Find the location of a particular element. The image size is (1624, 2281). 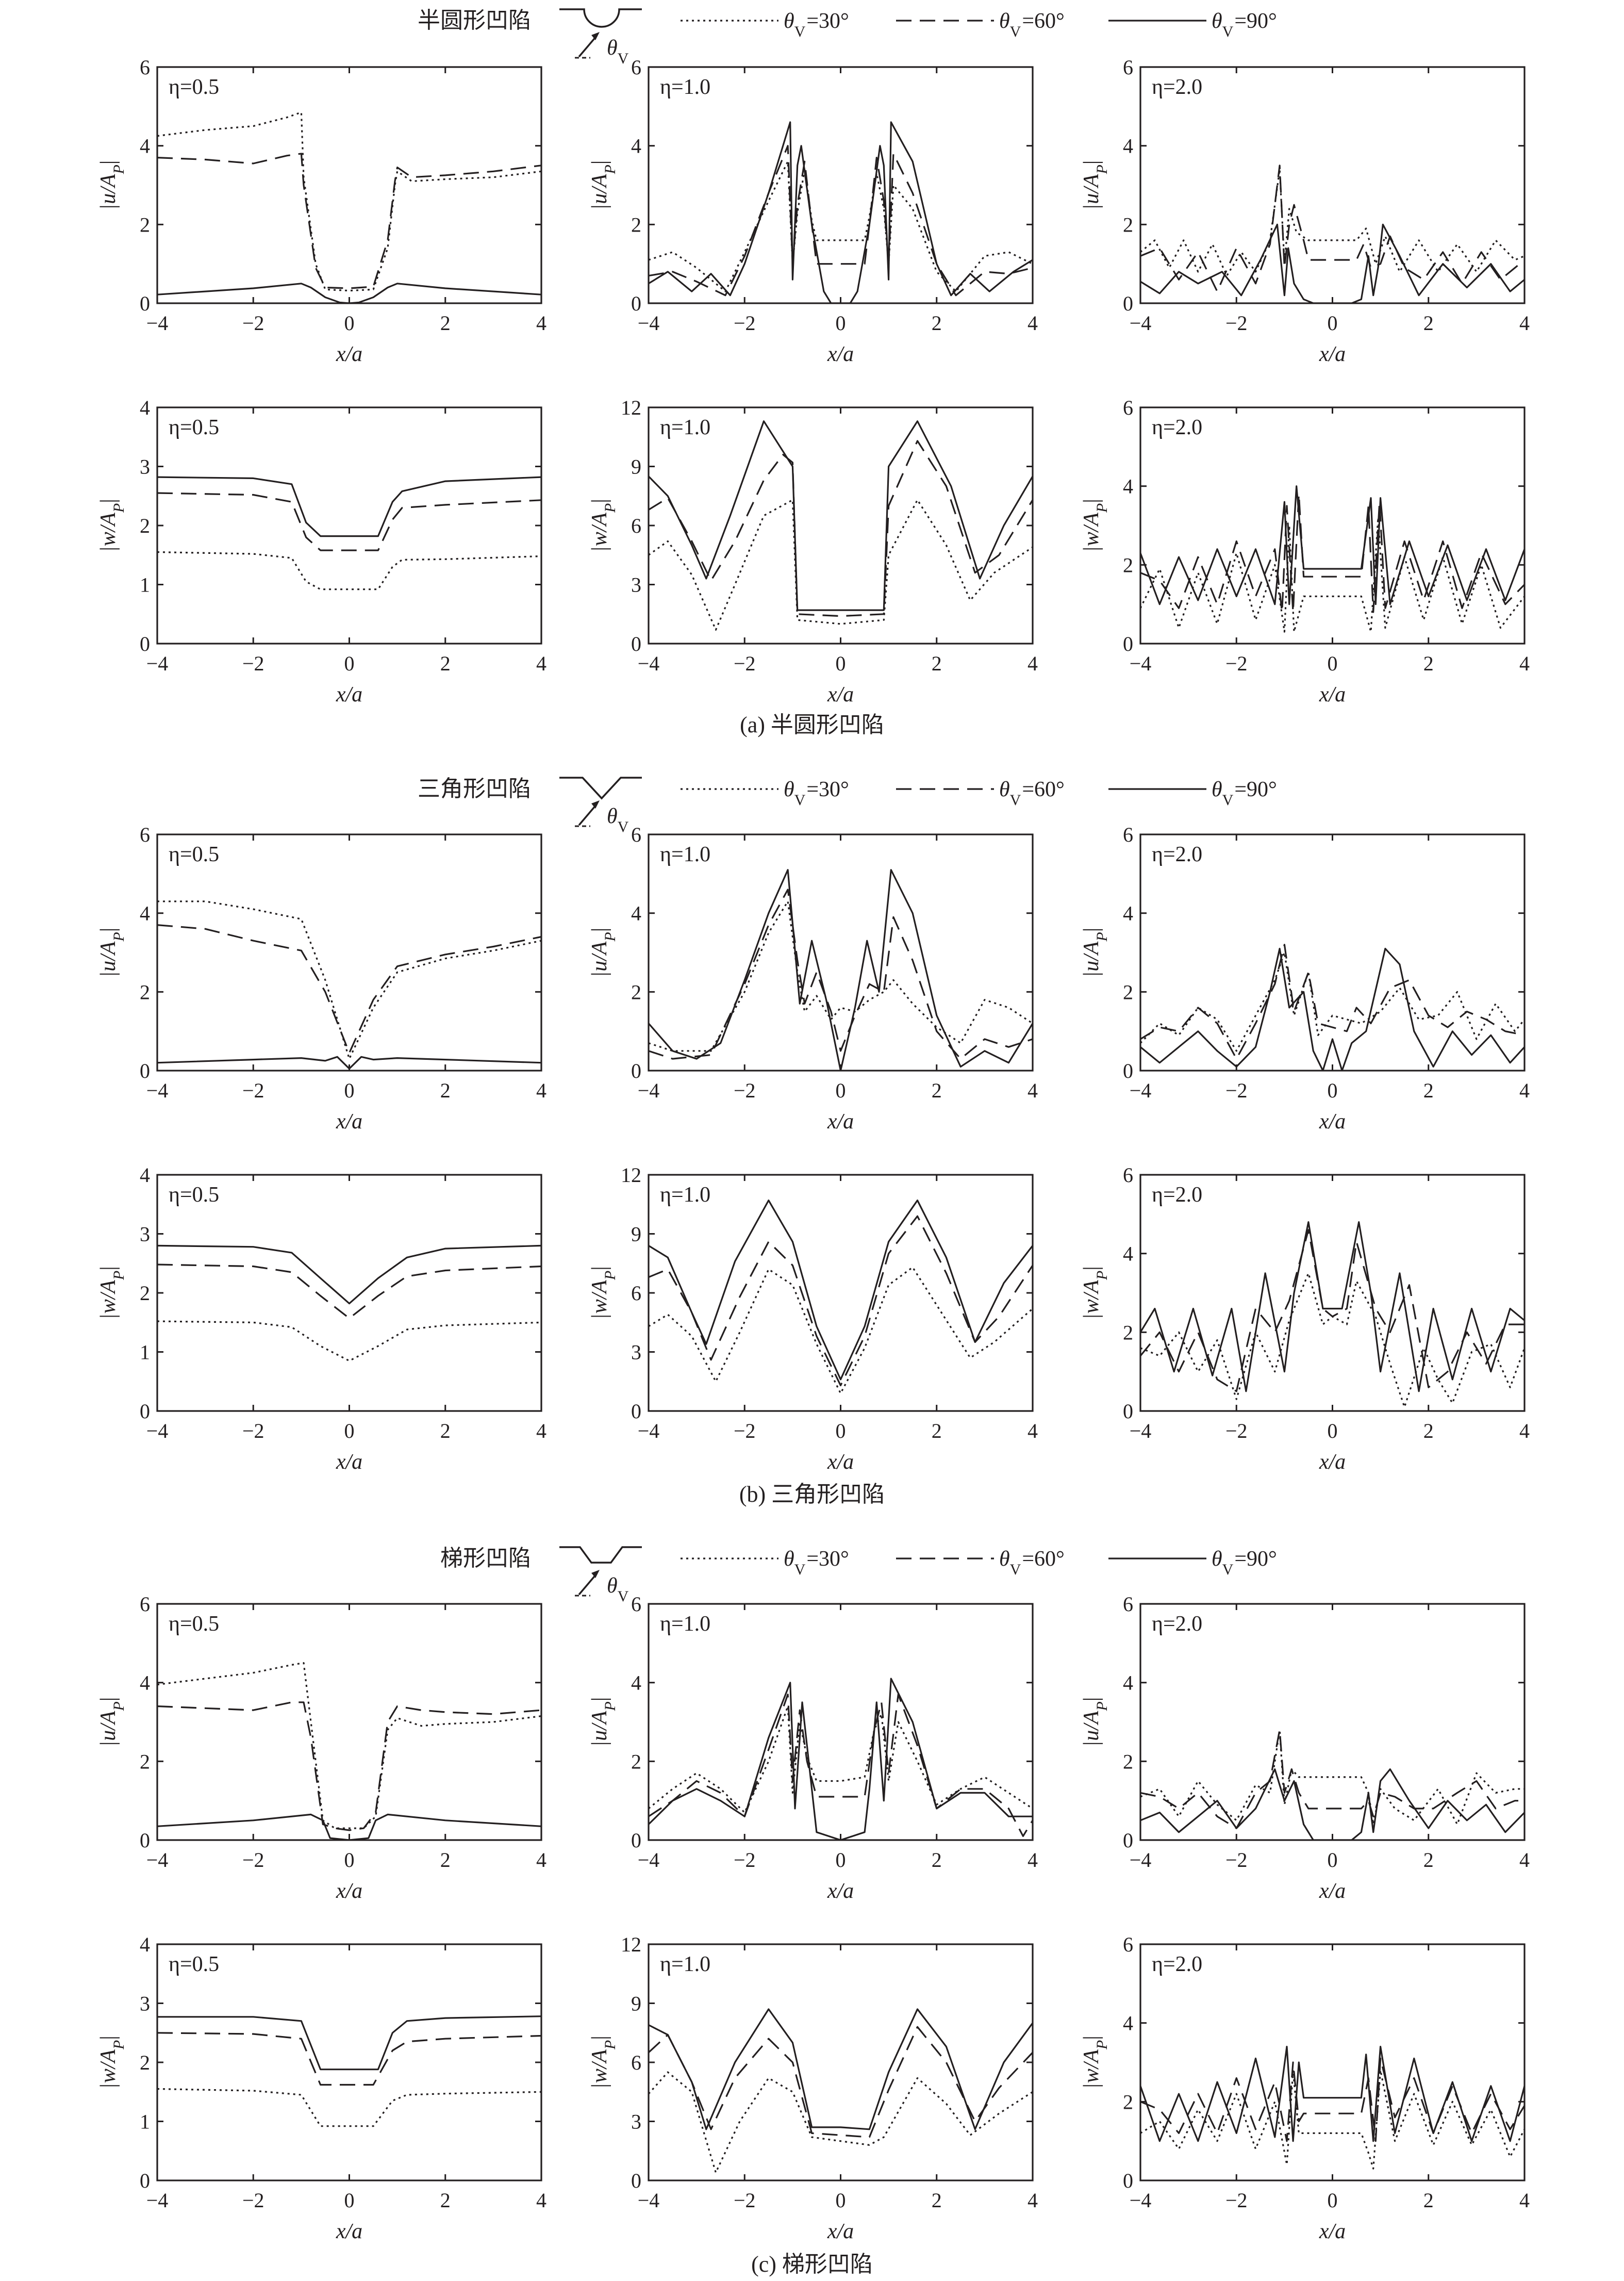

chart-panel-c-w-2: −4 −2 0 2 4 0 3 6 9 12 x/a |w/AP| η=1.0 is located at coordinates (813, 2088).